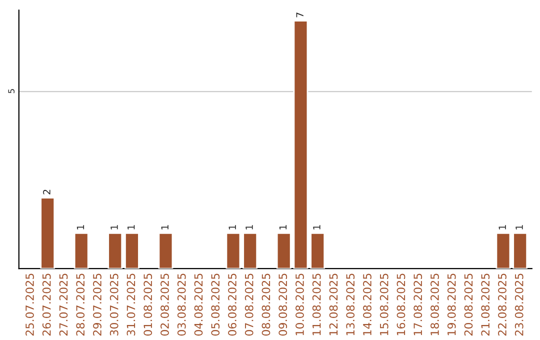 The height and width of the screenshot is (340, 540). Describe the element at coordinates (266, 305) in the screenshot. I see `x-tick-label: 08.08.2025` at that location.